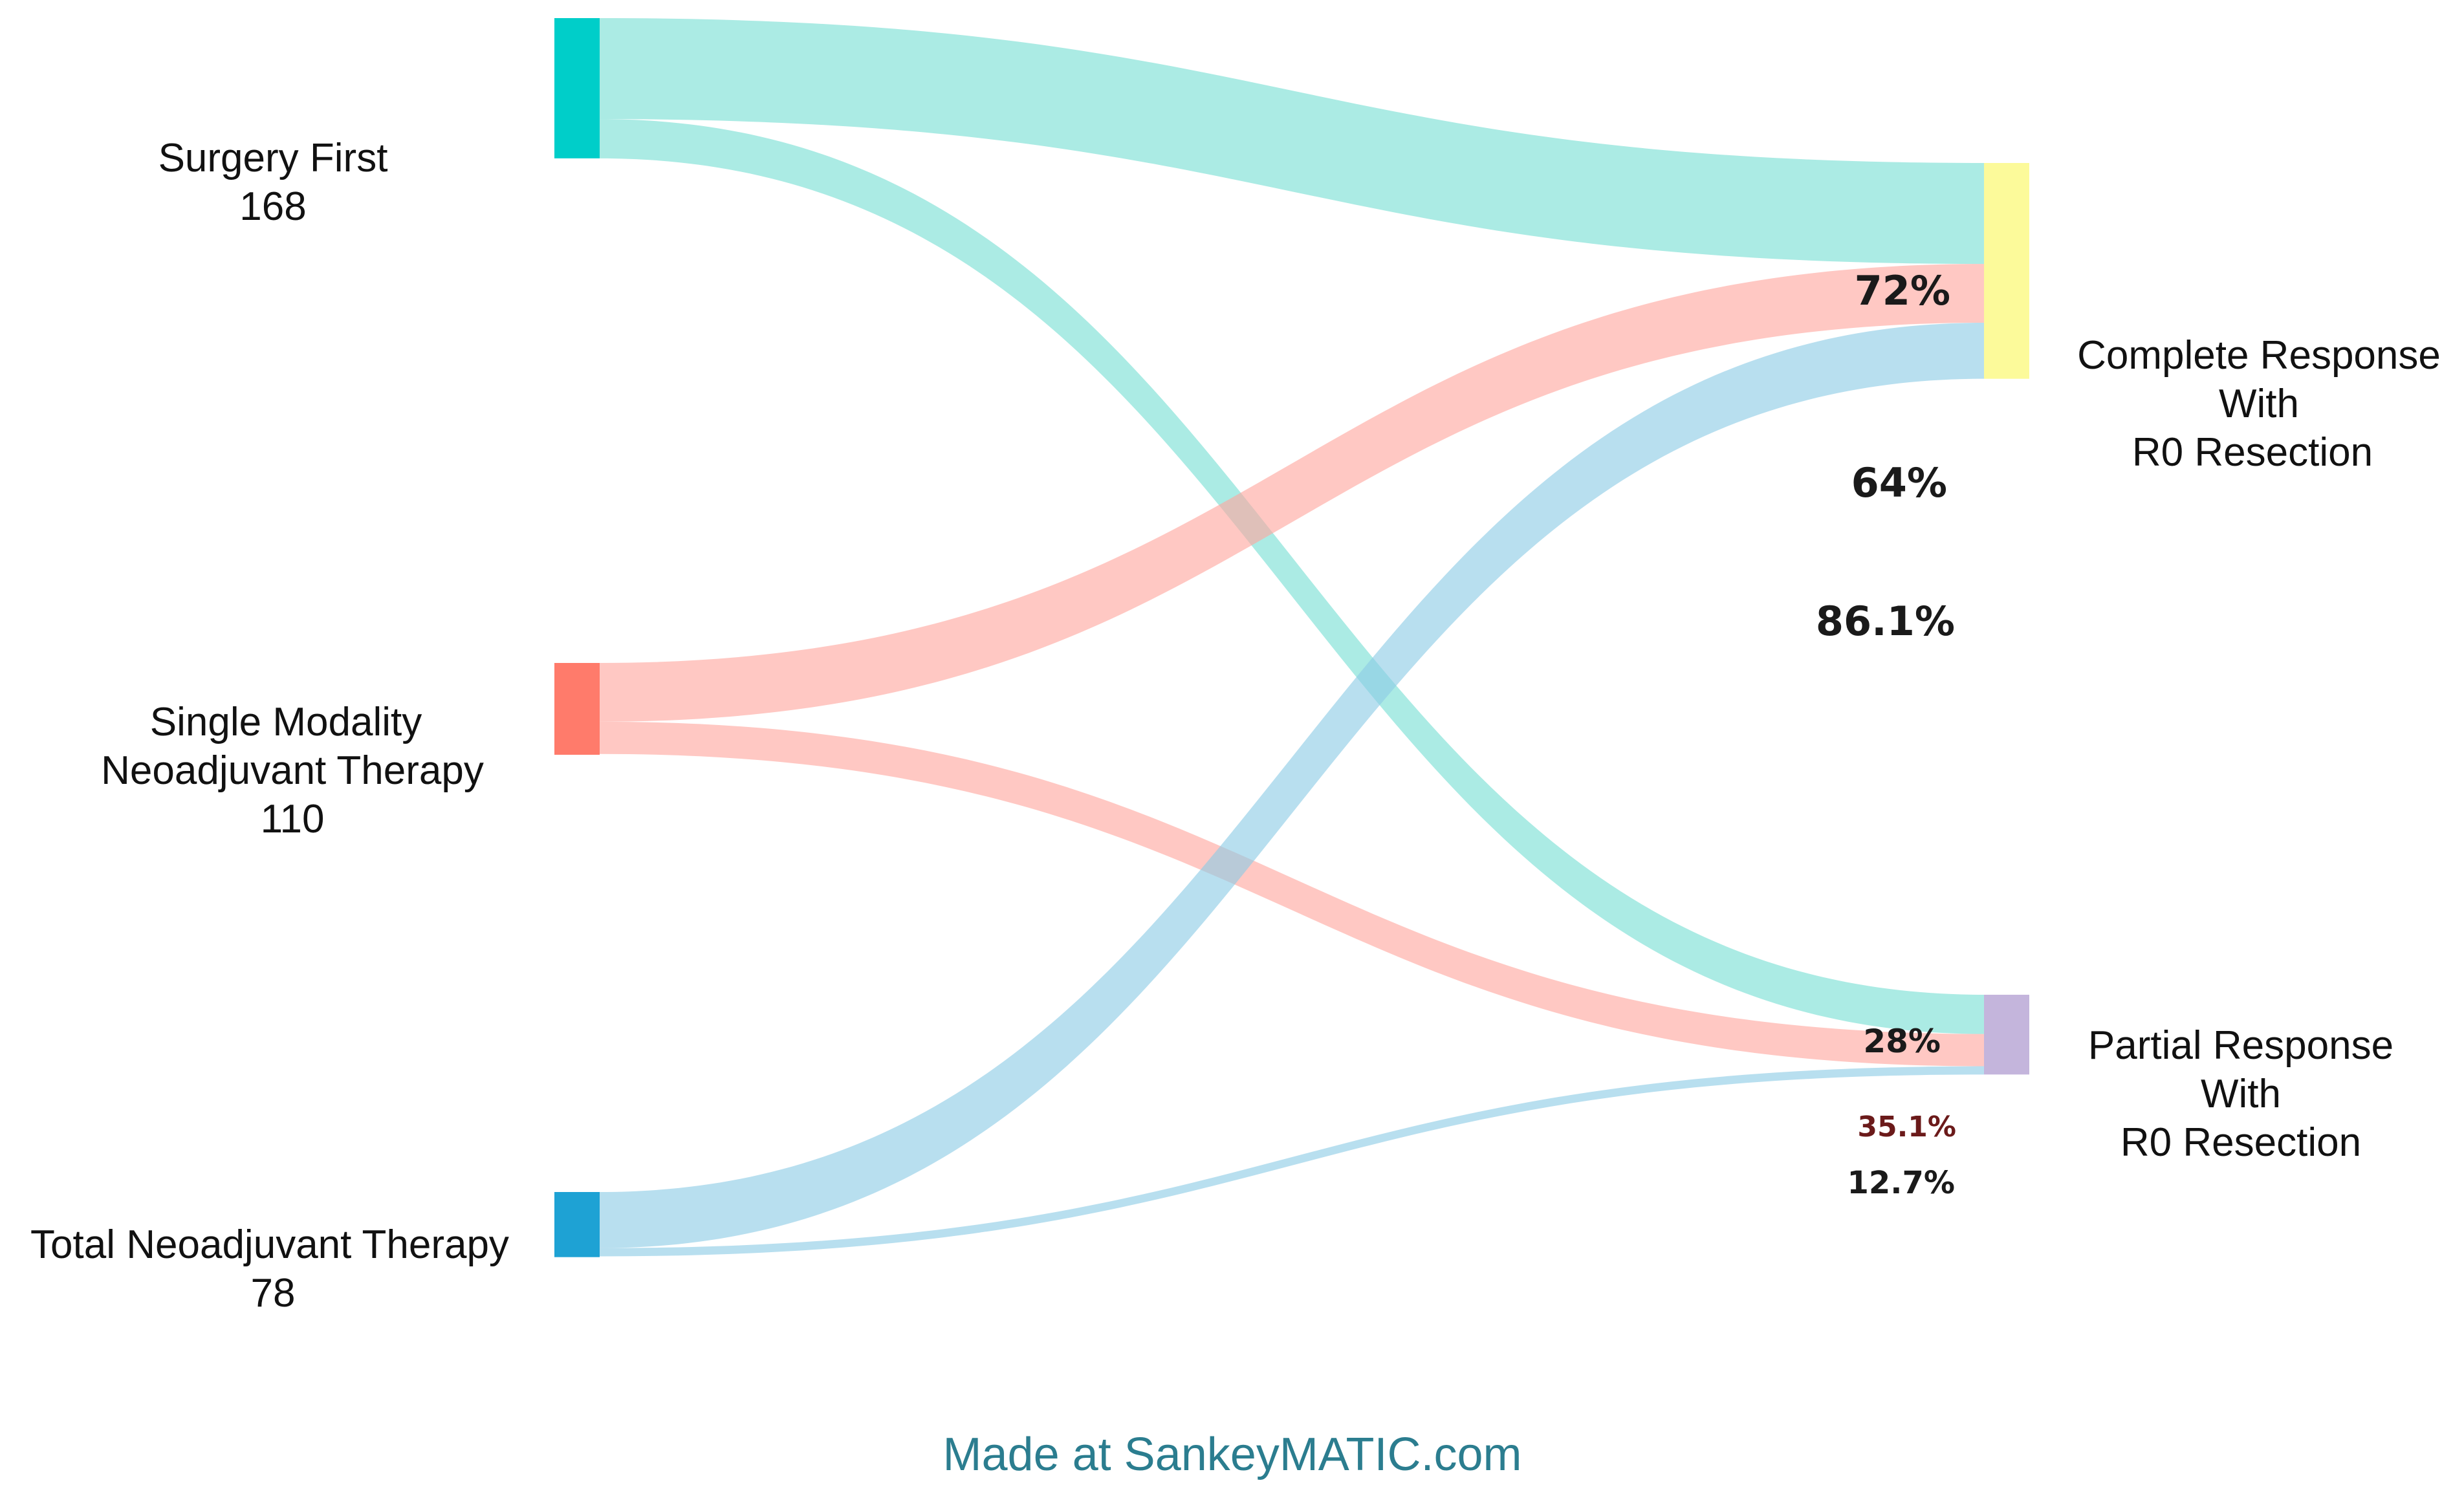 This screenshot has height=1496, width=2464. I want to click on flow-label-single-modality-complete: 64%, so click(1899, 483).